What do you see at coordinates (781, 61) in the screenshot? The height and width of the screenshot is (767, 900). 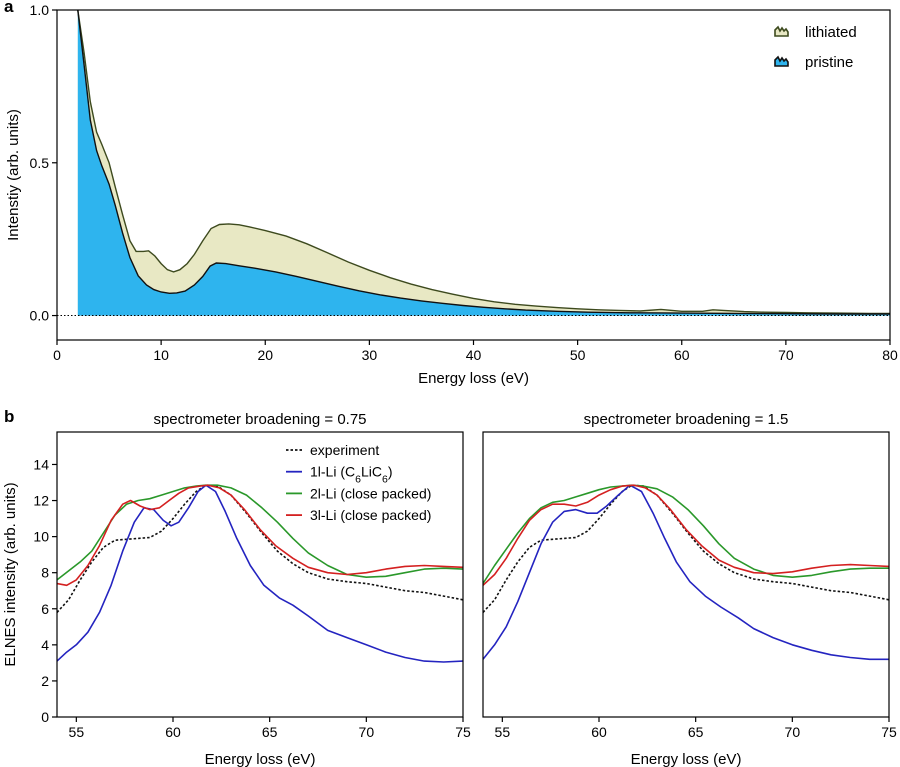 I see `legend-swatch-pristine` at bounding box center [781, 61].